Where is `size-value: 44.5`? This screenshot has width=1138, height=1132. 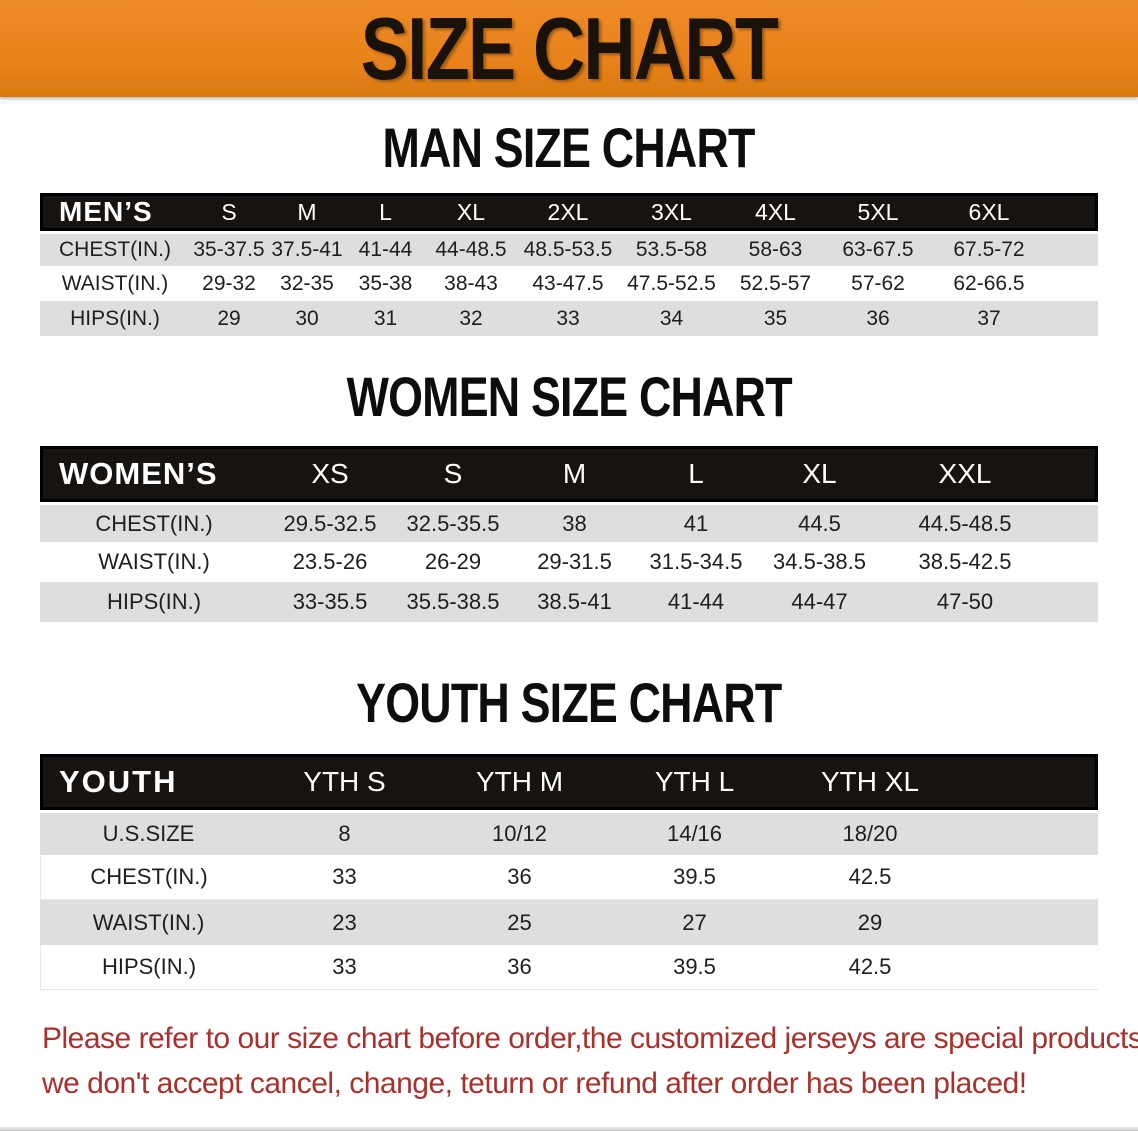 size-value: 44.5 is located at coordinates (819, 522).